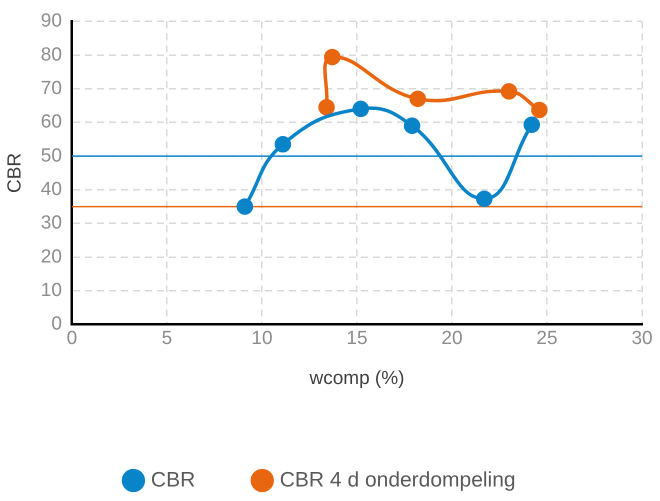 Image resolution: width=660 pixels, height=501 pixels. What do you see at coordinates (173, 480) in the screenshot?
I see `legend-label: CBR` at bounding box center [173, 480].